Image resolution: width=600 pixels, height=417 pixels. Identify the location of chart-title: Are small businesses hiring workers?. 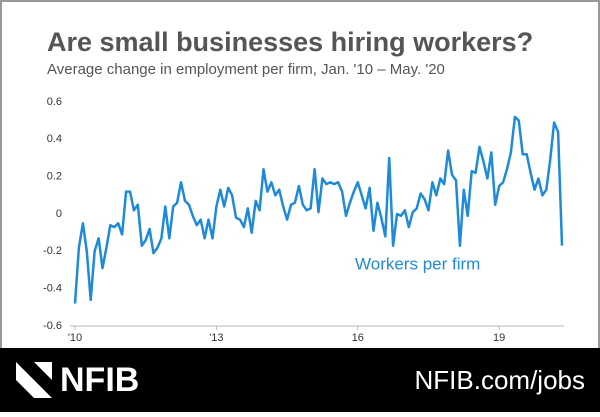
(290, 42).